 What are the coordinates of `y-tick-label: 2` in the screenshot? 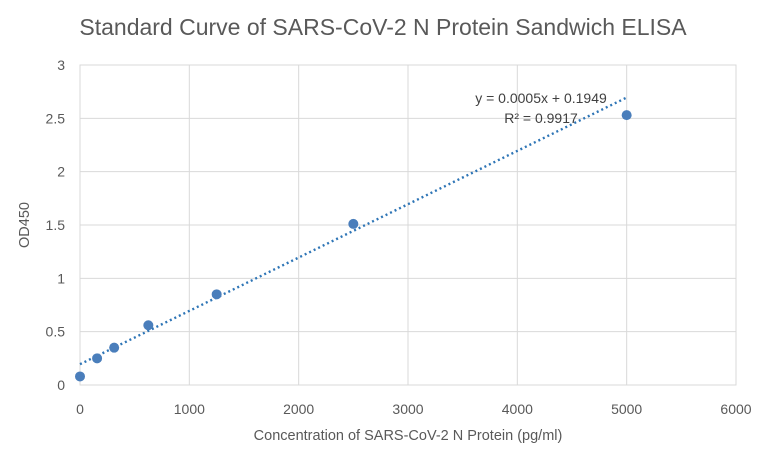 It's located at (61, 172).